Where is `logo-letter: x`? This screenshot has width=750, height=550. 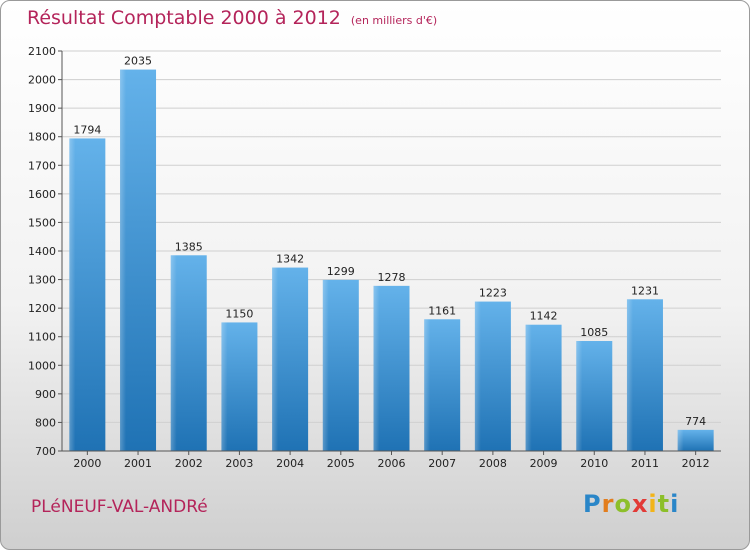 logo-letter: x is located at coordinates (640, 504).